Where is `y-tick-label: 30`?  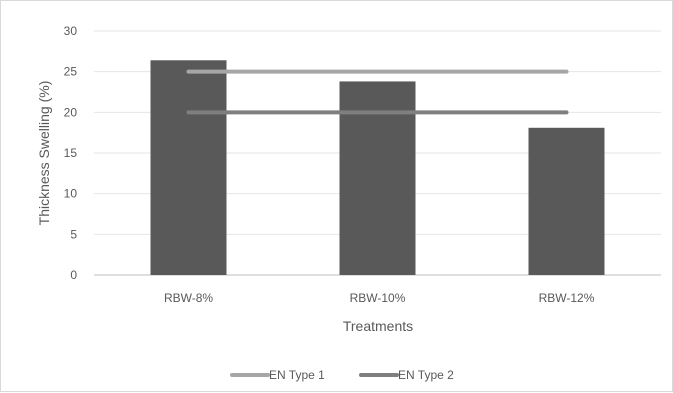
y-tick-label: 30 is located at coordinates (71, 31).